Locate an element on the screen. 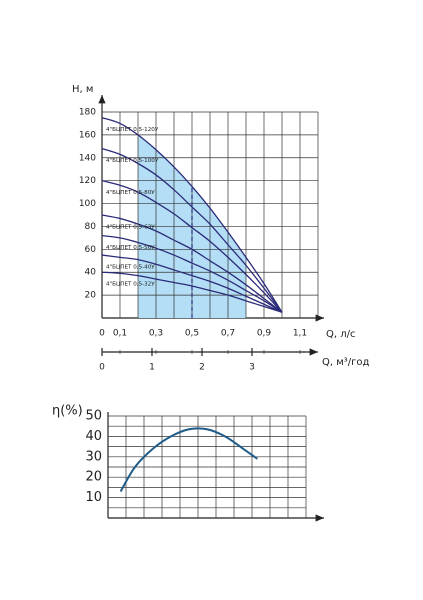 Image resolution: width=423 pixels, height=600 pixels. y-tick-label: 120 is located at coordinates (87, 181).